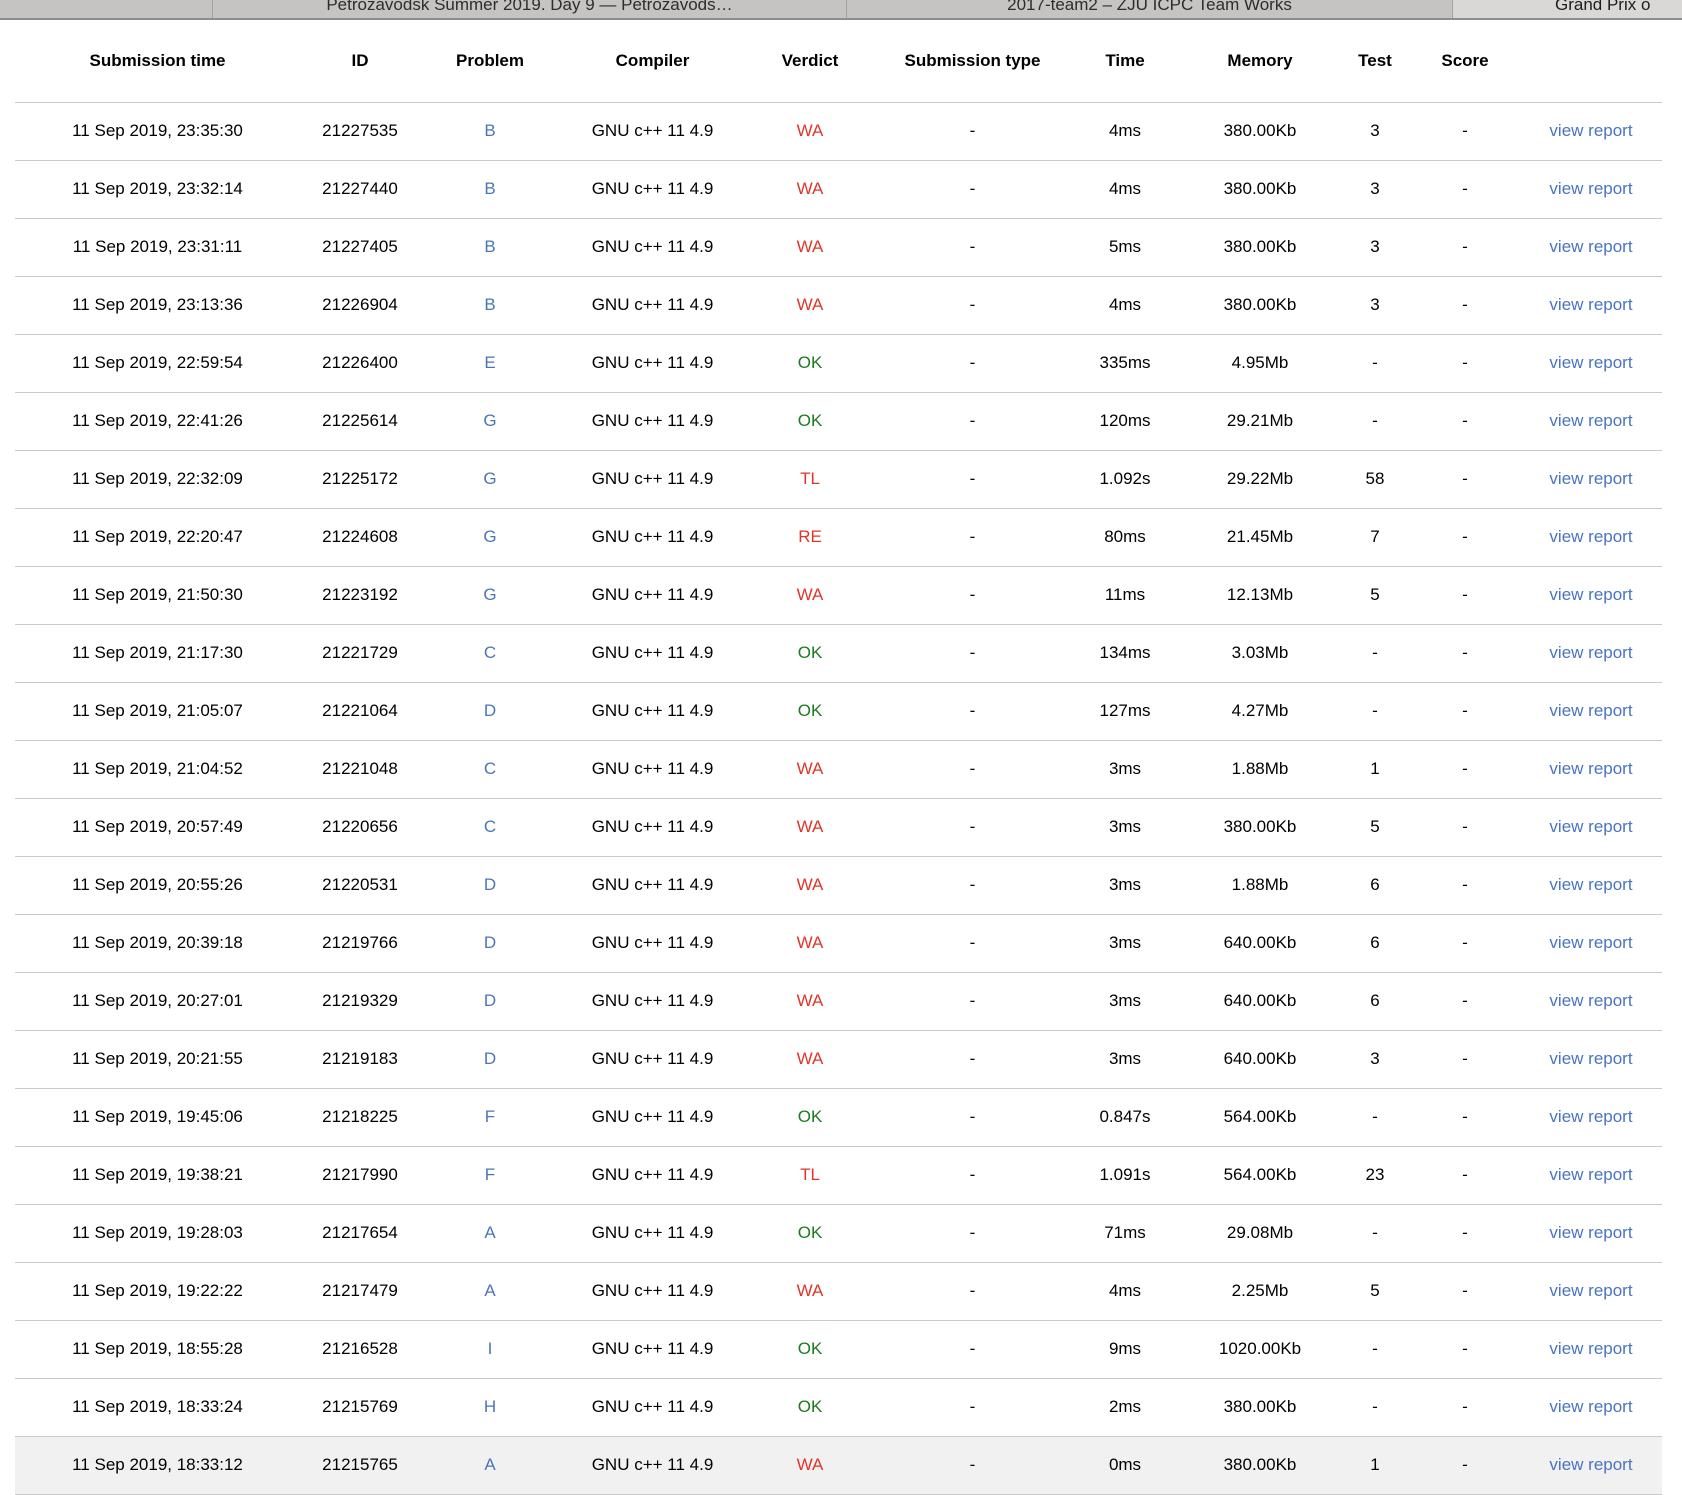 This screenshot has width=1682, height=1495. Describe the element at coordinates (157, 594) in the screenshot. I see `submission-time-cell: 11 Sep 2019, 21:50:30` at that location.